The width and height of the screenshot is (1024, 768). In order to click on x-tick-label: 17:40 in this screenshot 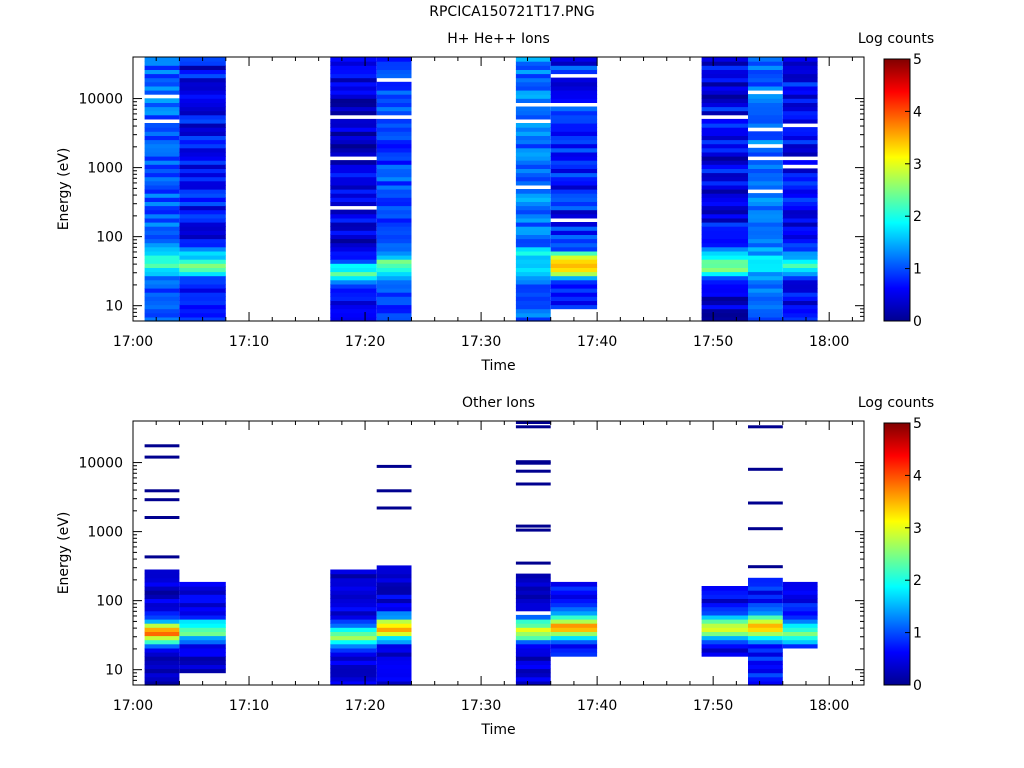, I will do `click(597, 342)`.